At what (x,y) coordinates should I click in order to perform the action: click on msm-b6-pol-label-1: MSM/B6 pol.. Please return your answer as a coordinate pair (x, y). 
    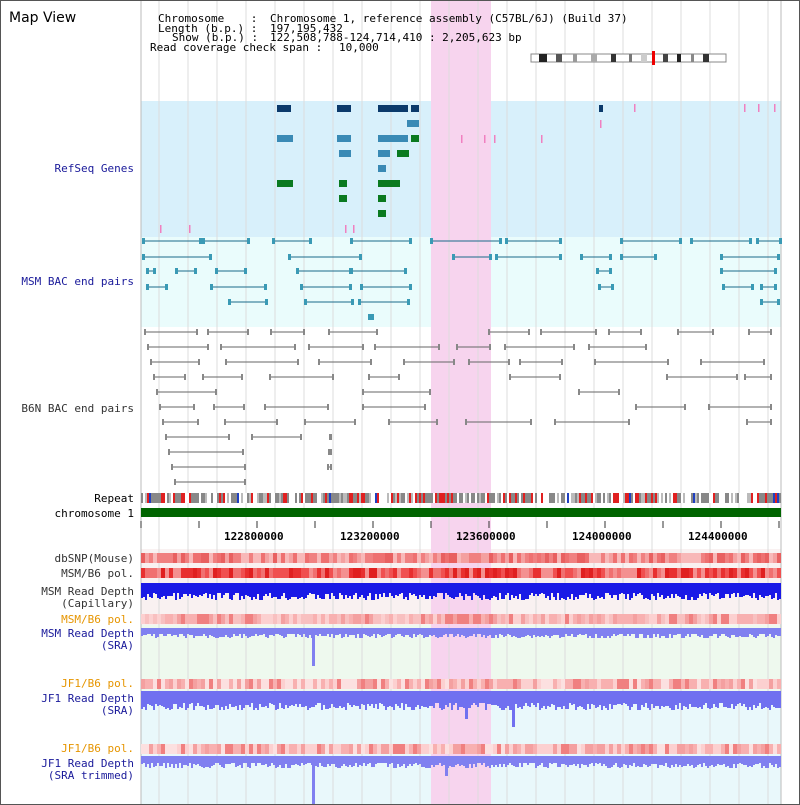
    Looking at the image, I should click on (97, 573).